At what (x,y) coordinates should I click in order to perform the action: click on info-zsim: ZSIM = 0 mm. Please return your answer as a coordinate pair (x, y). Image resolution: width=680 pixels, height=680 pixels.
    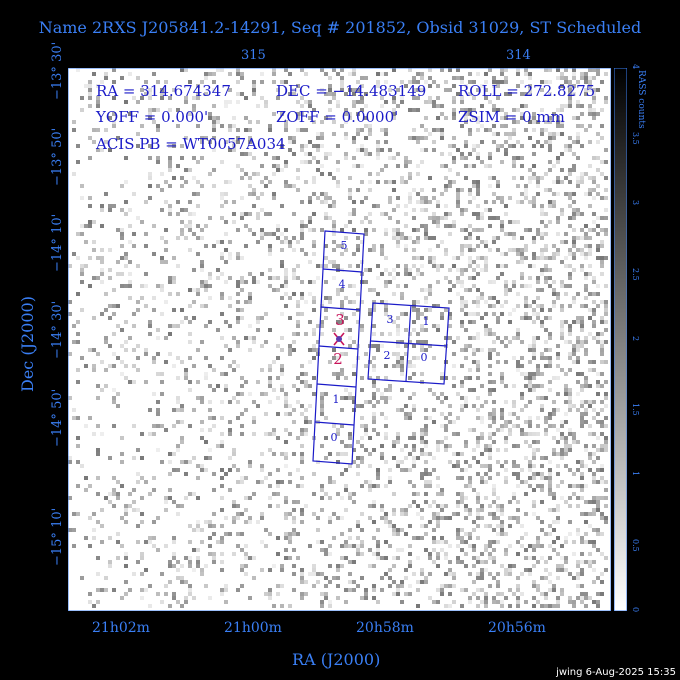
    Looking at the image, I should click on (511, 117).